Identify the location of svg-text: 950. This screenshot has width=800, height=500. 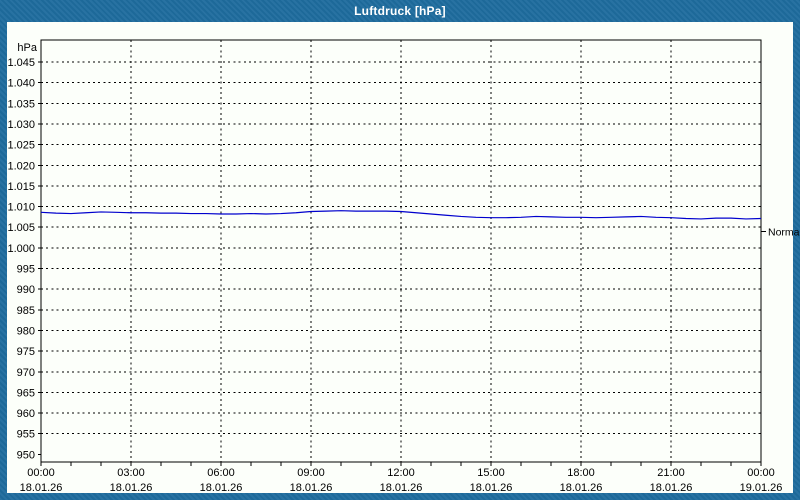
(26, 455).